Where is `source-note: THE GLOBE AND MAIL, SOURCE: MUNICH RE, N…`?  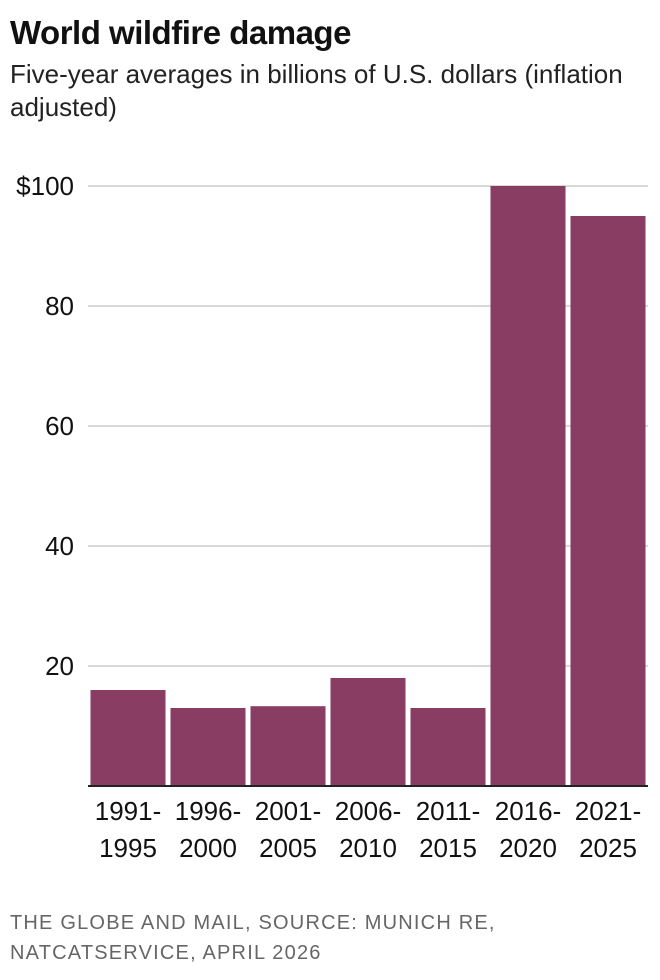 source-note: THE GLOBE AND MAIL, SOURCE: MUNICH RE, N… is located at coordinates (253, 938).